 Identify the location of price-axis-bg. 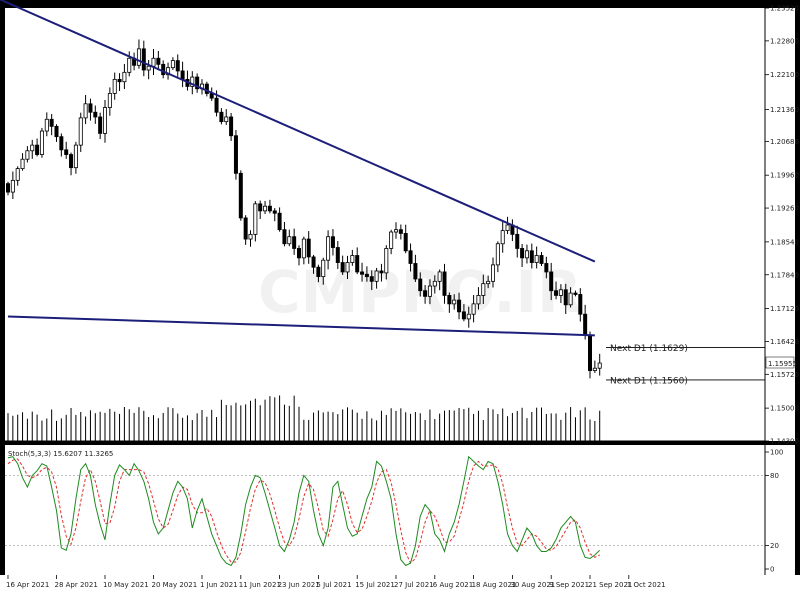
(780, 224).